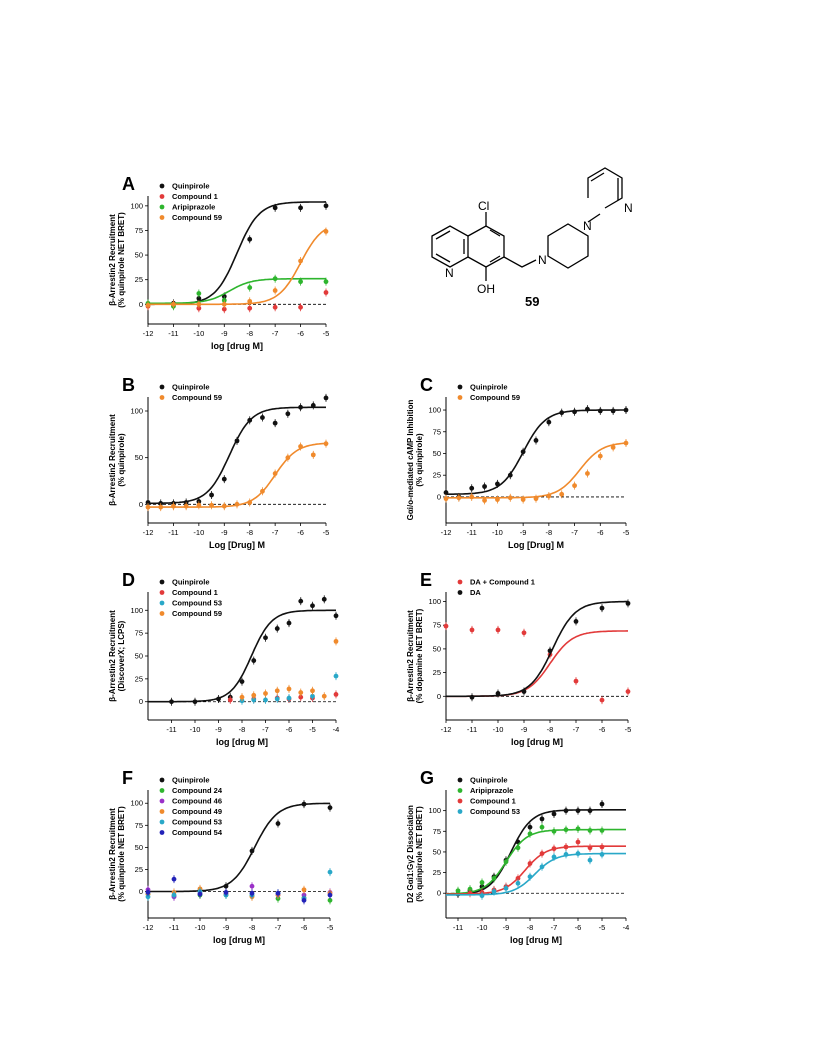  Describe the element at coordinates (121, 655) in the screenshot. I see `panel-d-ylabel-units: (DiscoverX; LCPS)` at that location.